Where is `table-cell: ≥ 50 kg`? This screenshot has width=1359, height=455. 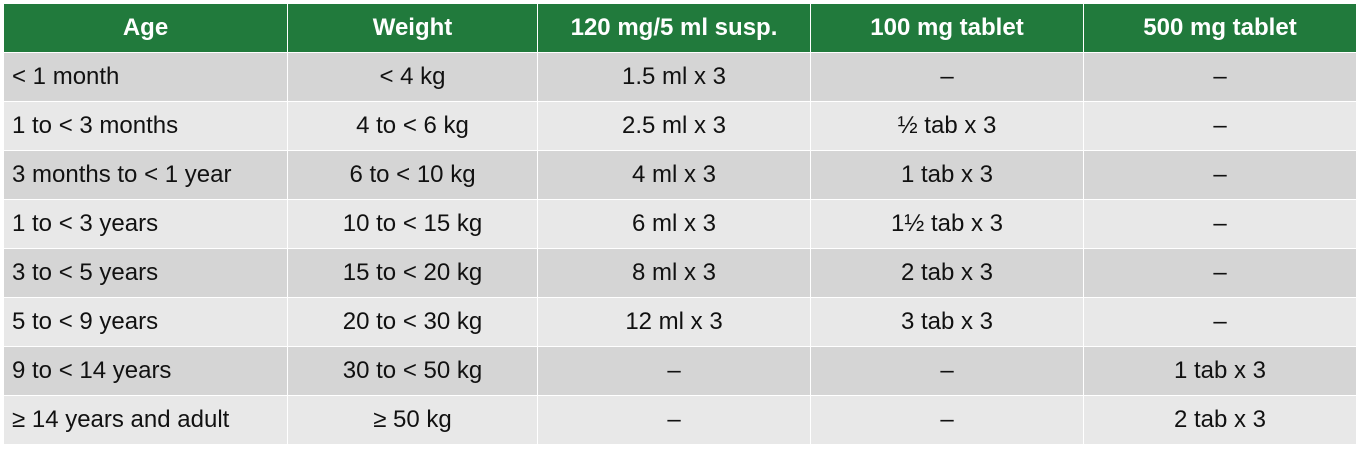 table-cell: ≥ 50 kg is located at coordinates (412, 420).